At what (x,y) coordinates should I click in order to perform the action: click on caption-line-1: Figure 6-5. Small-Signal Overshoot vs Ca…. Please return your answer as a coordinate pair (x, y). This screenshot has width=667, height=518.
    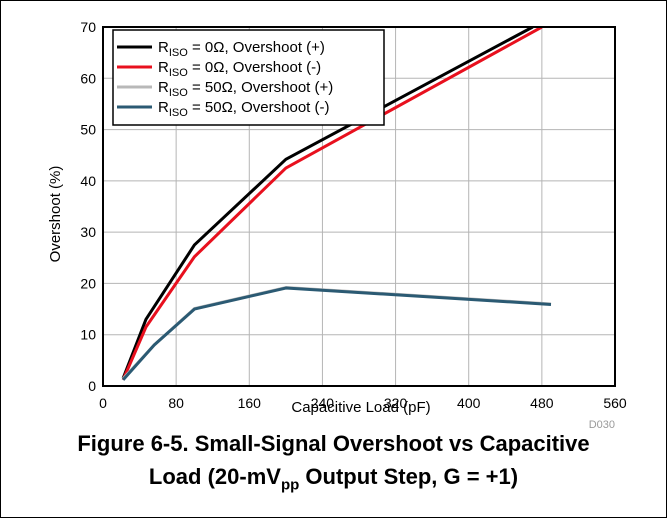
    Looking at the image, I should click on (333, 443).